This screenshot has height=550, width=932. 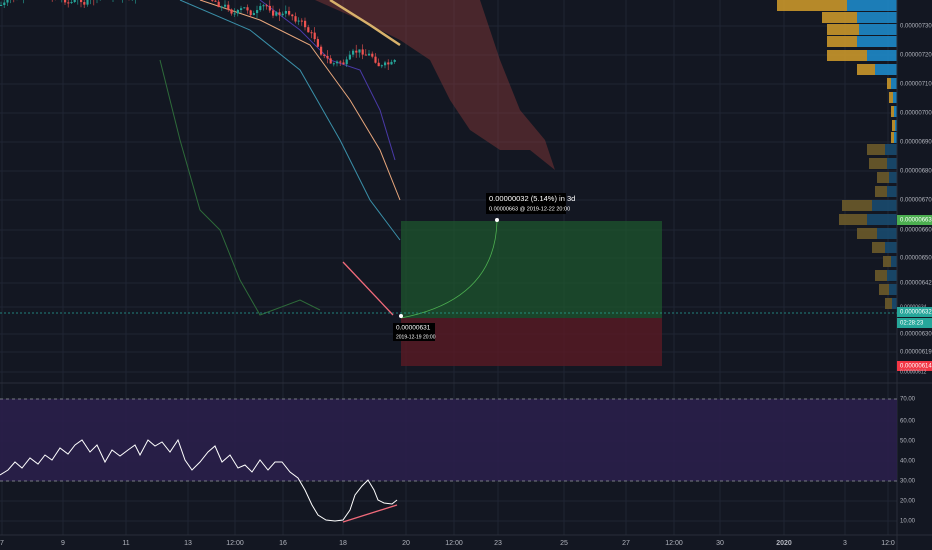 What do you see at coordinates (916, 335) in the screenshot?
I see `price-label: 0.00000630` at bounding box center [916, 335].